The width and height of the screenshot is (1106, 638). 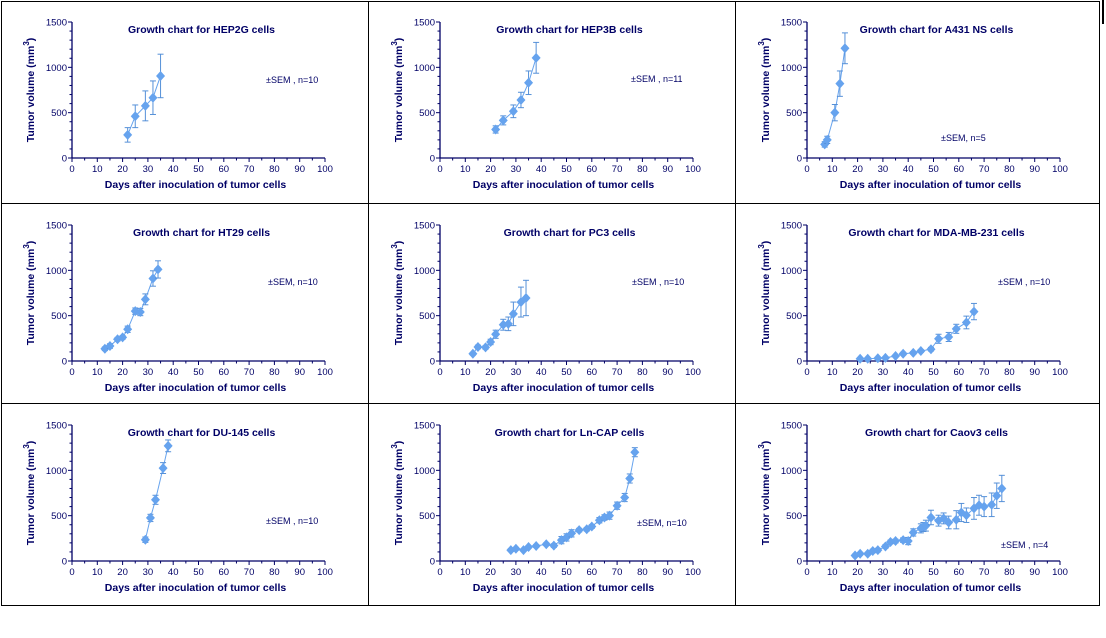 I want to click on chart-title: Growth chart for A431 NS cells, so click(x=937, y=30).